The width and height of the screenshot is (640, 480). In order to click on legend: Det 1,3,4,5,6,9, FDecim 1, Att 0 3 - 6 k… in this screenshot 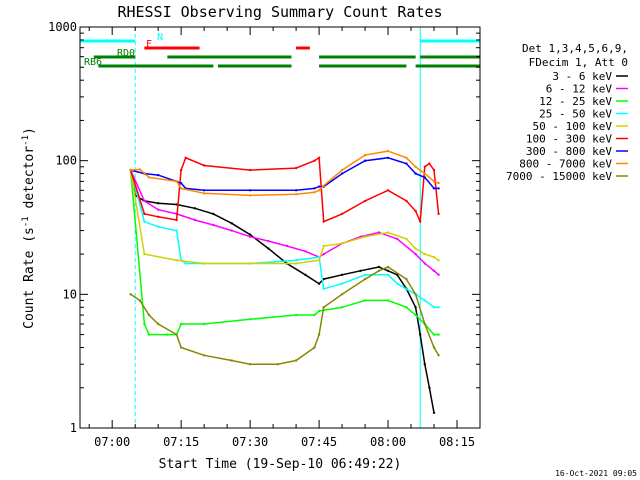, I will do `click(567, 112)`.